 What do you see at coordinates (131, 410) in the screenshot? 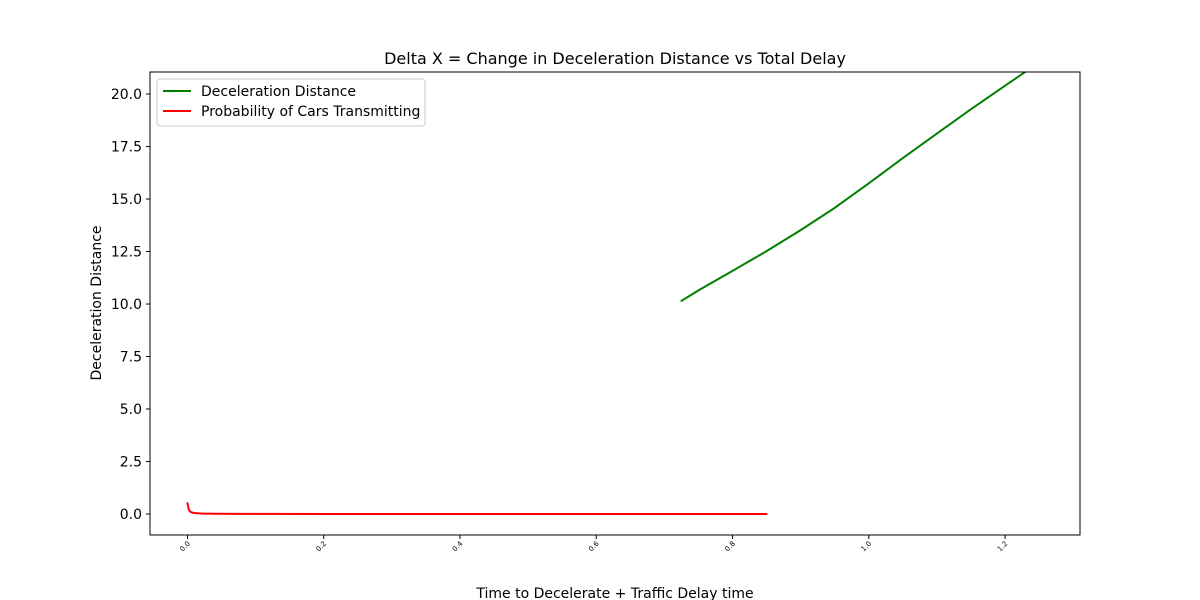
I see `y-tick-label: 5.0` at bounding box center [131, 410].